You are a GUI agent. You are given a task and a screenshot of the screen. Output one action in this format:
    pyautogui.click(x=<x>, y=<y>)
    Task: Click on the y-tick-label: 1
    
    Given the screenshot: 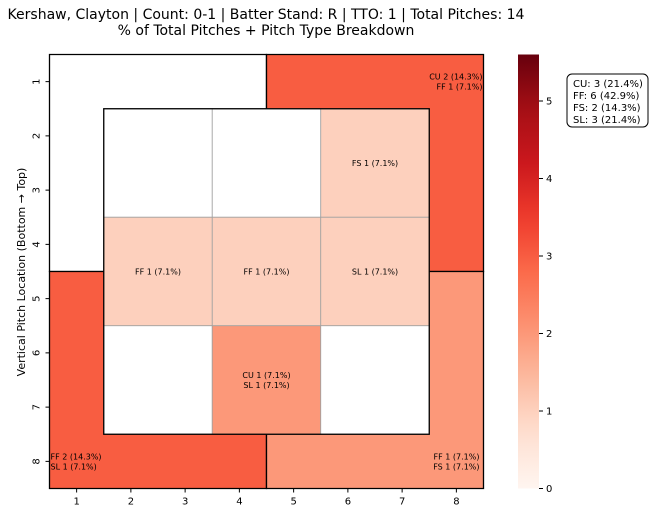 What is the action you would take?
    pyautogui.click(x=37, y=81)
    